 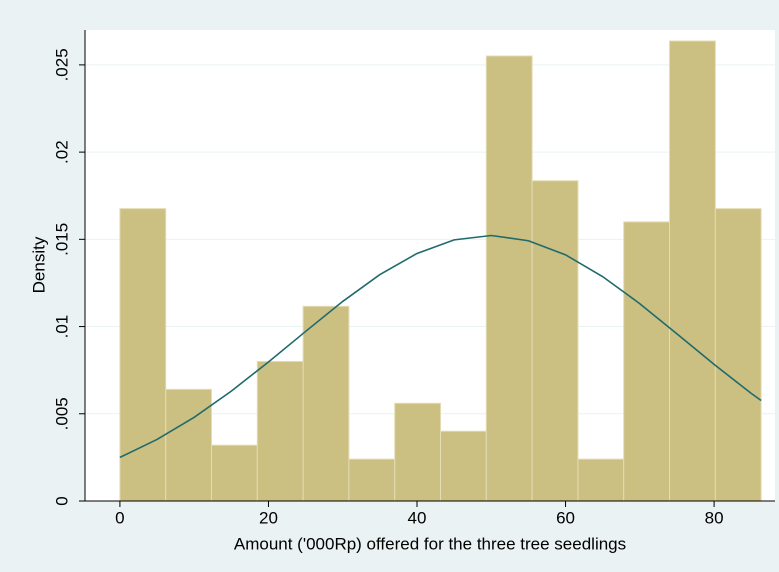 I want to click on y-axis-title: Density, so click(x=38, y=264).